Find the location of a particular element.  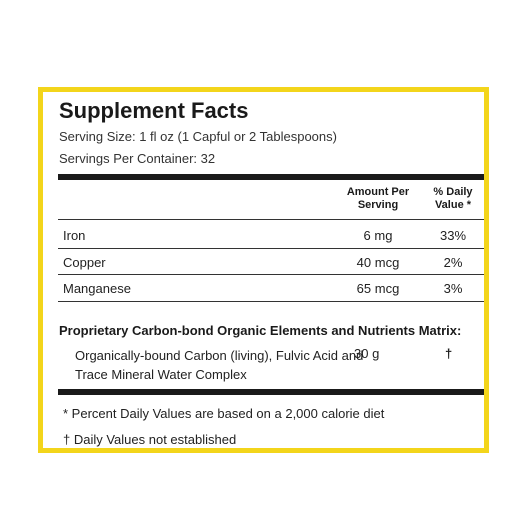

dv-header: % Daily Value * is located at coordinates (453, 199).